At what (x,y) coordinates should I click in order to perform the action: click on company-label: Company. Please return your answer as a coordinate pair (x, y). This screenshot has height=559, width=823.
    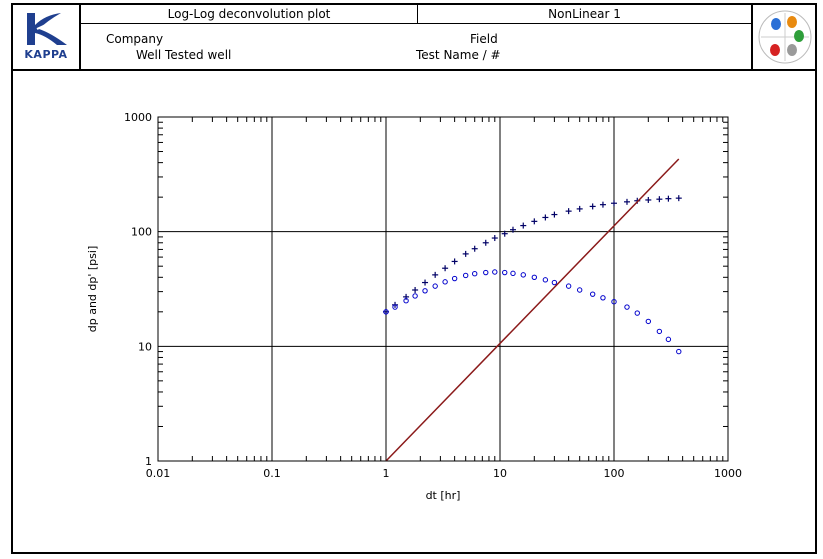
    Looking at the image, I should click on (135, 39).